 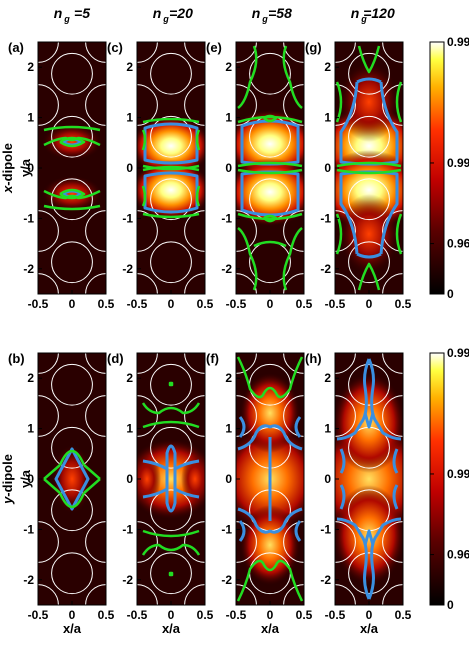 I want to click on heatmap-panel-c: (c) -0.5 0 0.5 2 1 0 -1 -2, so click(x=160, y=175).